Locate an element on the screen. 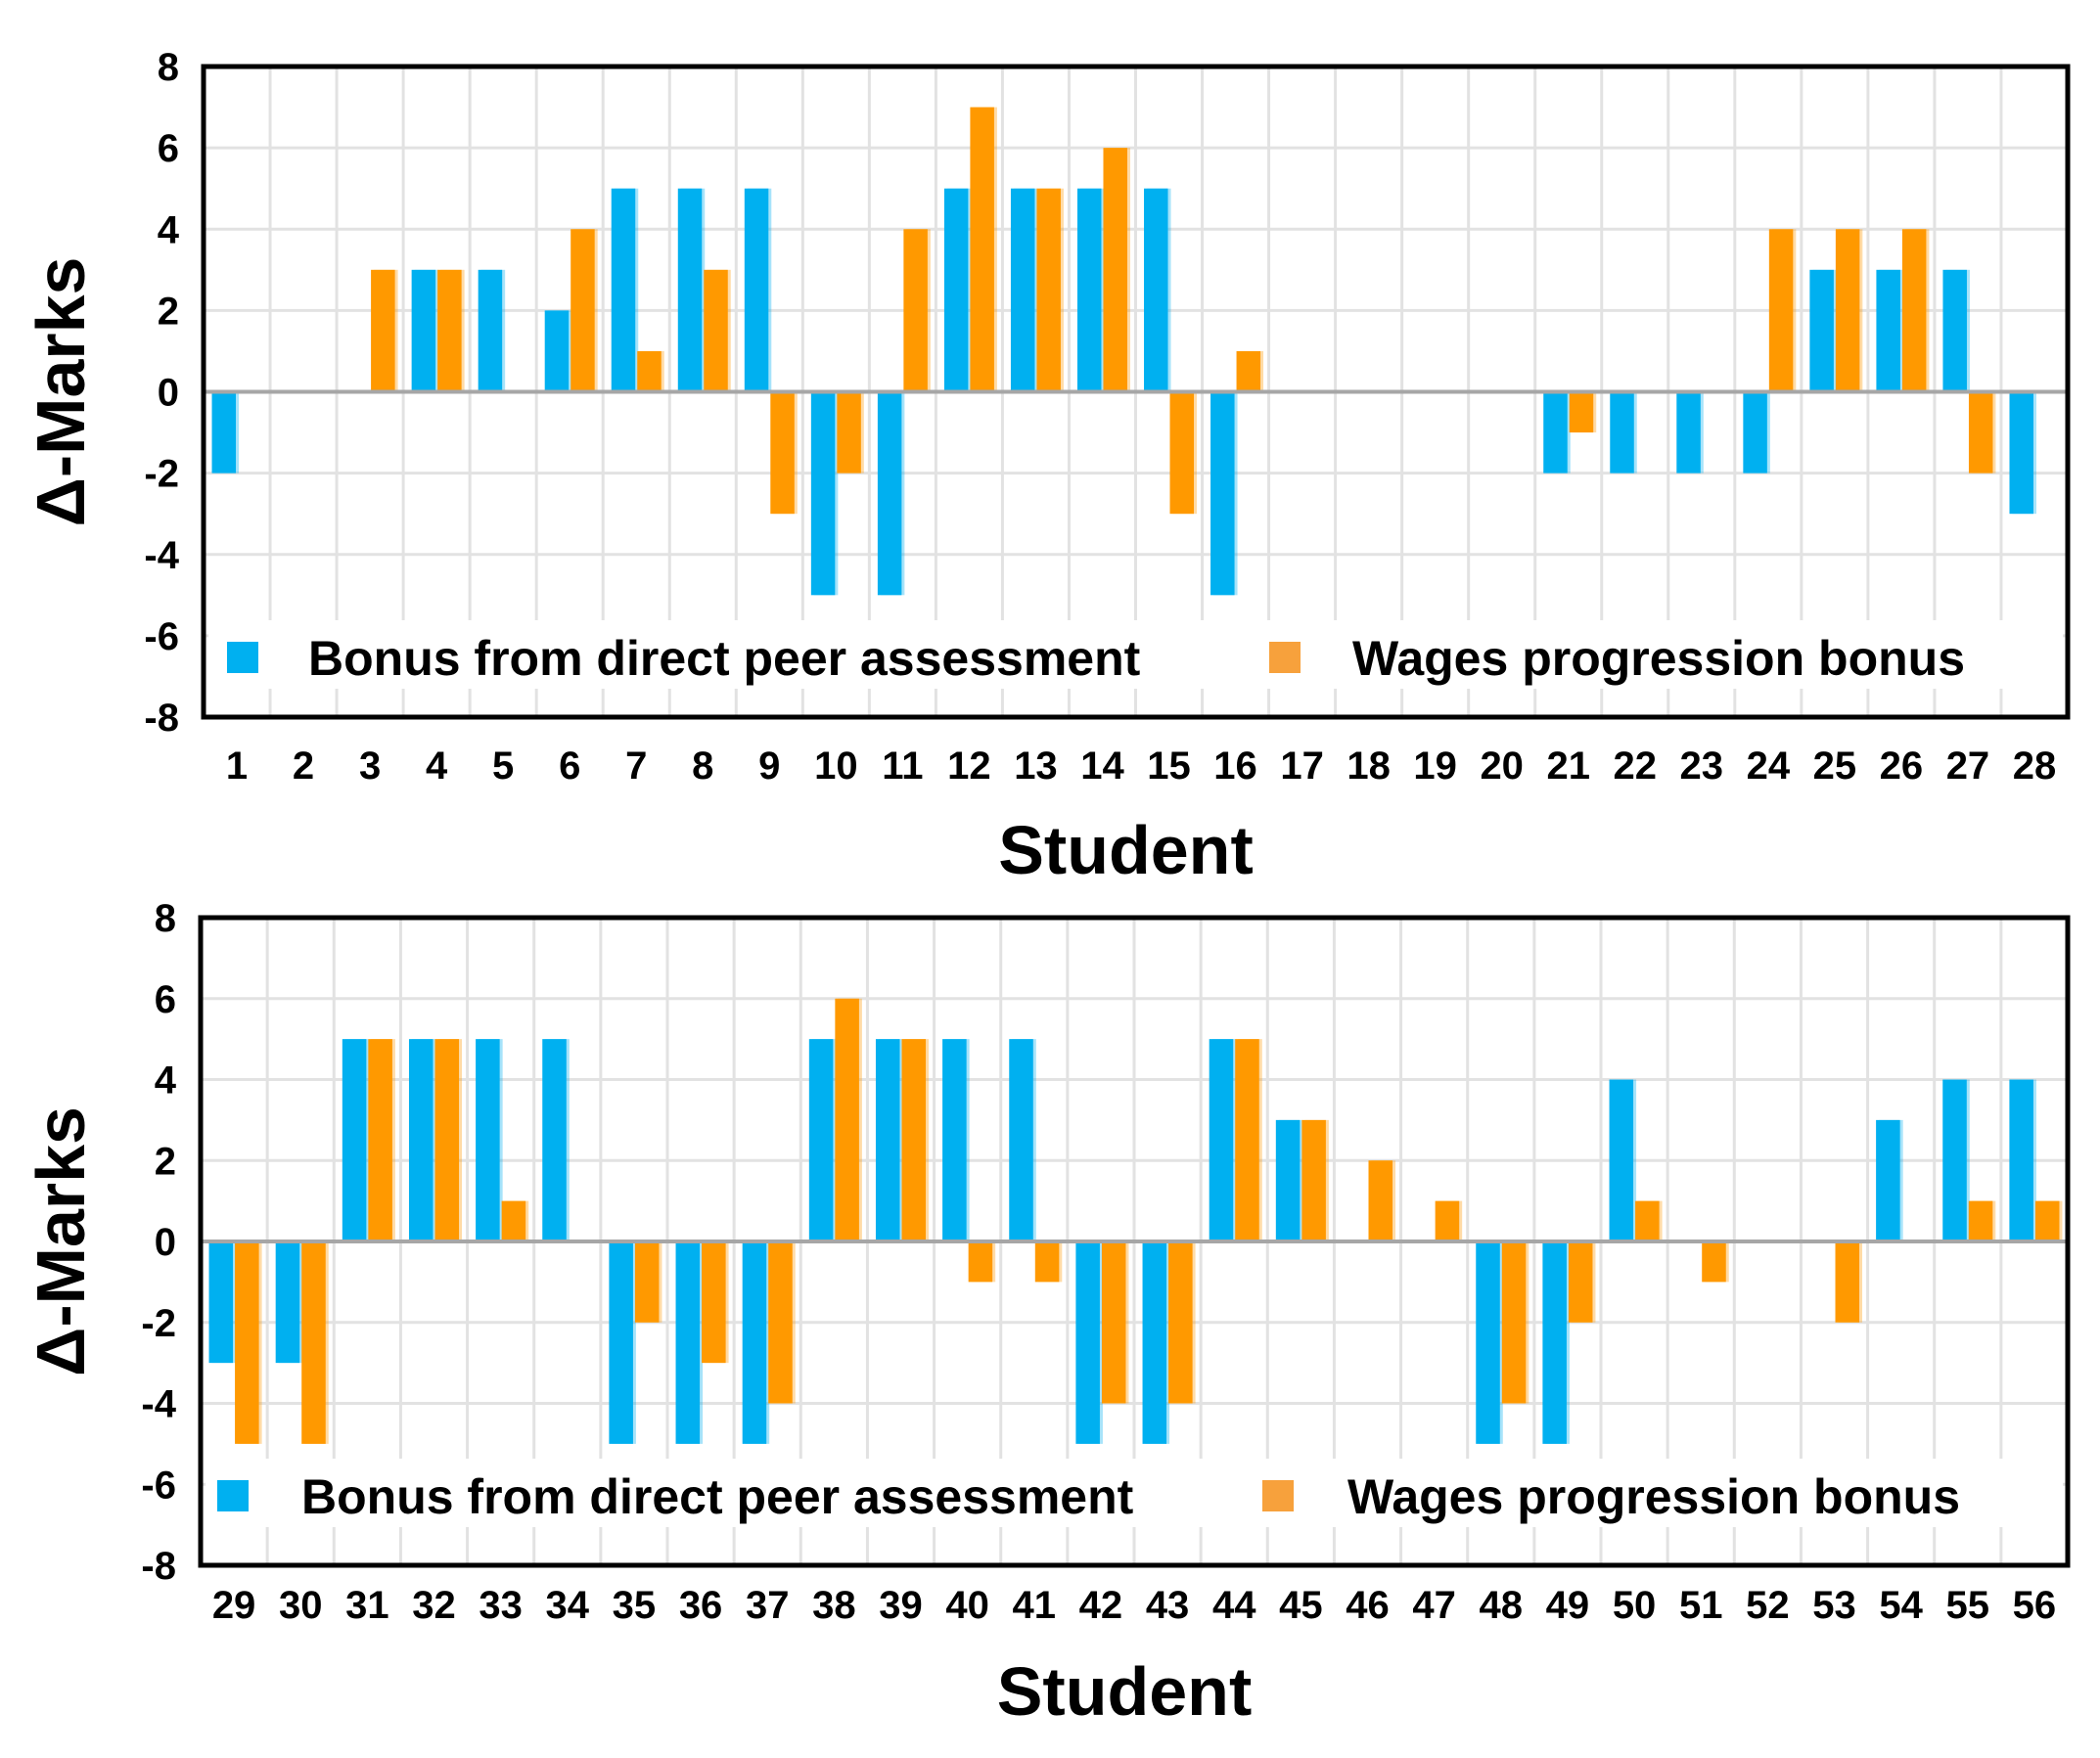  x-tick-label: 30 is located at coordinates (301, 1605).